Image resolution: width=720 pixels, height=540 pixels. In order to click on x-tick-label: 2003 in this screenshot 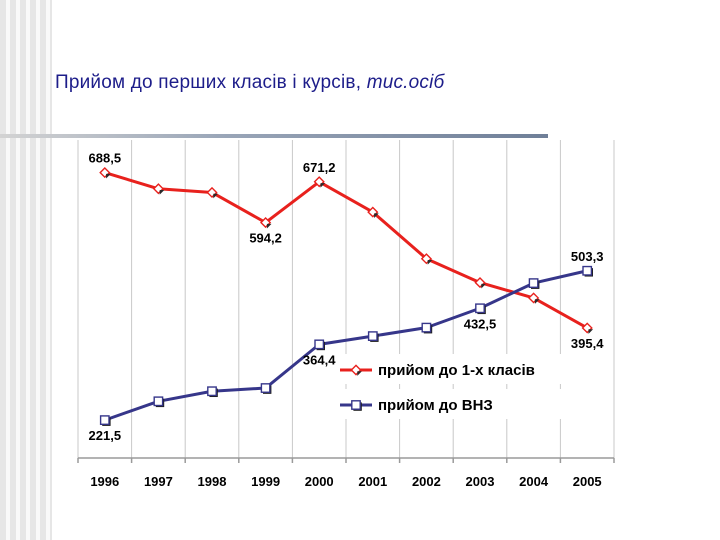, I will do `click(480, 481)`.